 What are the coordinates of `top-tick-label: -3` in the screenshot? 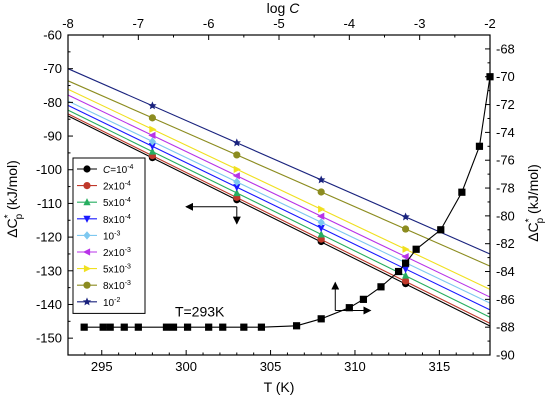 It's located at (420, 23).